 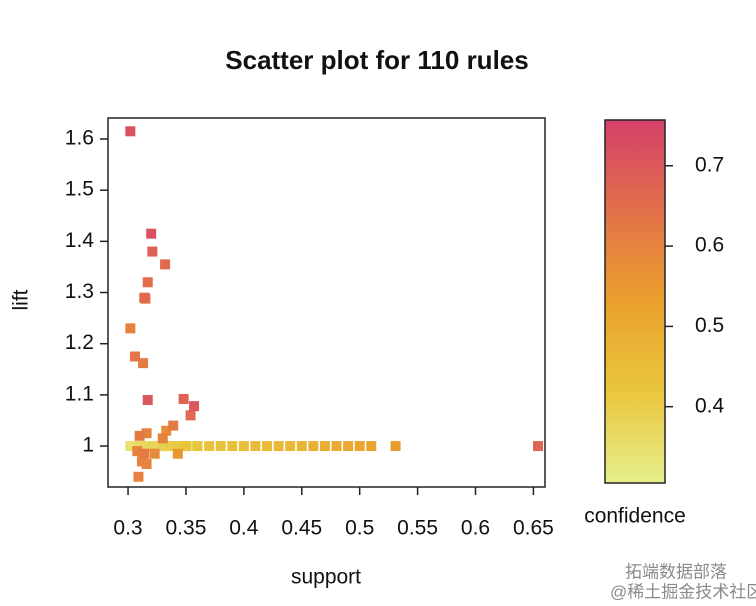 I want to click on watermark: @稀土掘金技术社区, so click(x=683, y=591).